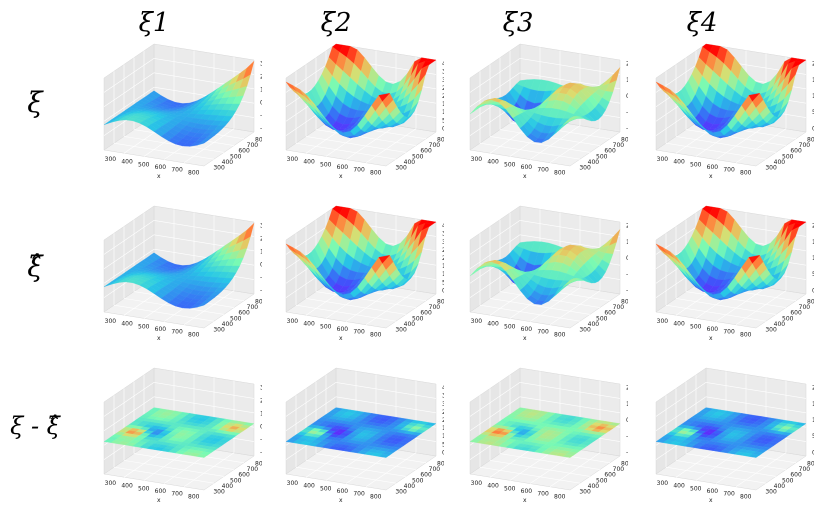  What do you see at coordinates (443, 88) in the screenshot?
I see `z-tick-label: 25` at bounding box center [443, 88].